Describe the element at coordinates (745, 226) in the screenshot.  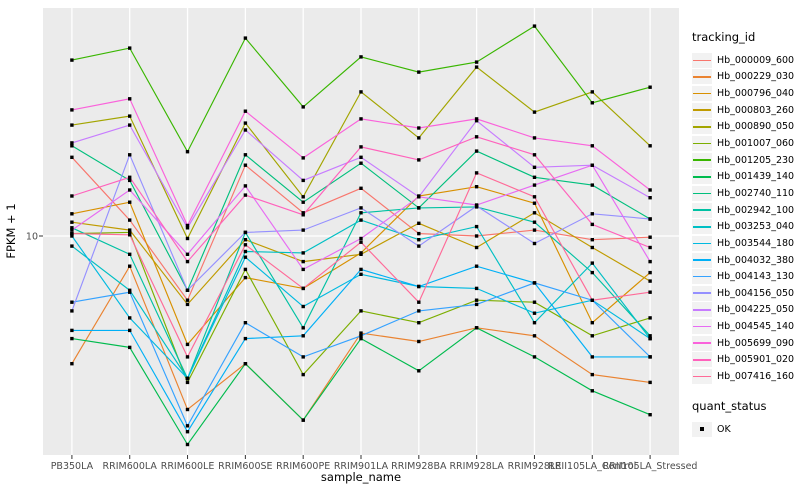
I see `legend-item-Hb_003253_040: Hb_003253_040` at that location.